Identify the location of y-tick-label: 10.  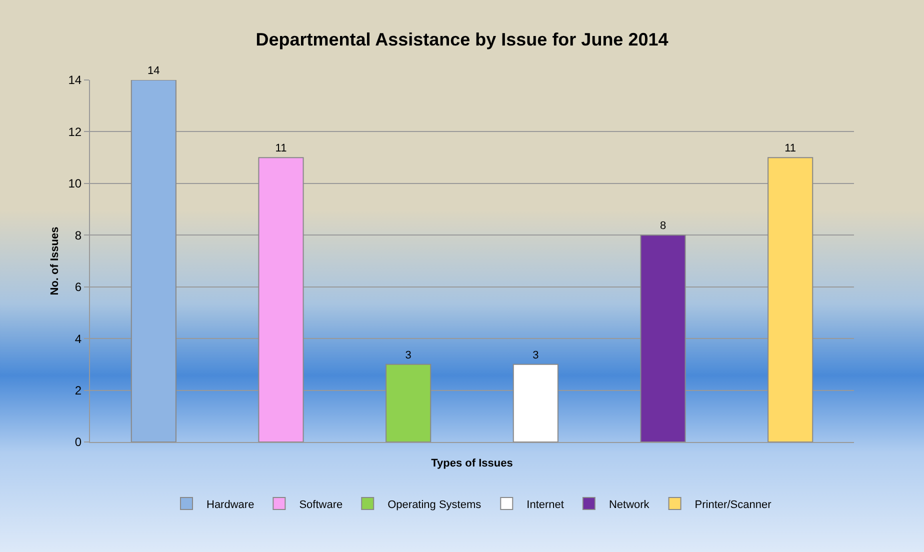
(75, 183).